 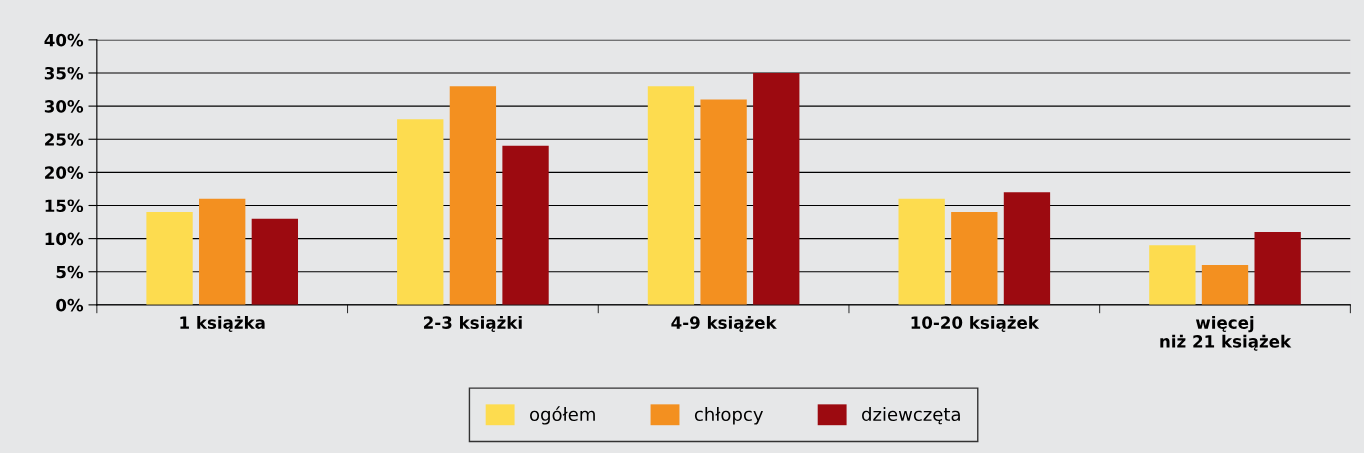 I want to click on legend-label: ogółem, so click(x=562, y=415).